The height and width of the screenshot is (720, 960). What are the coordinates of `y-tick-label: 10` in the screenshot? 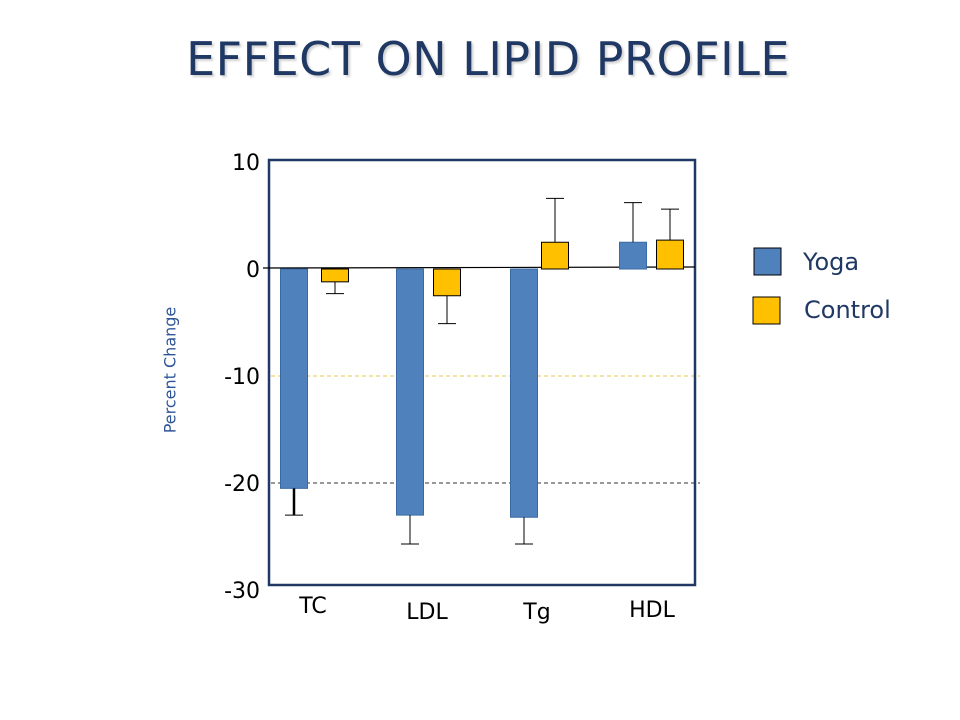 It's located at (246, 163).